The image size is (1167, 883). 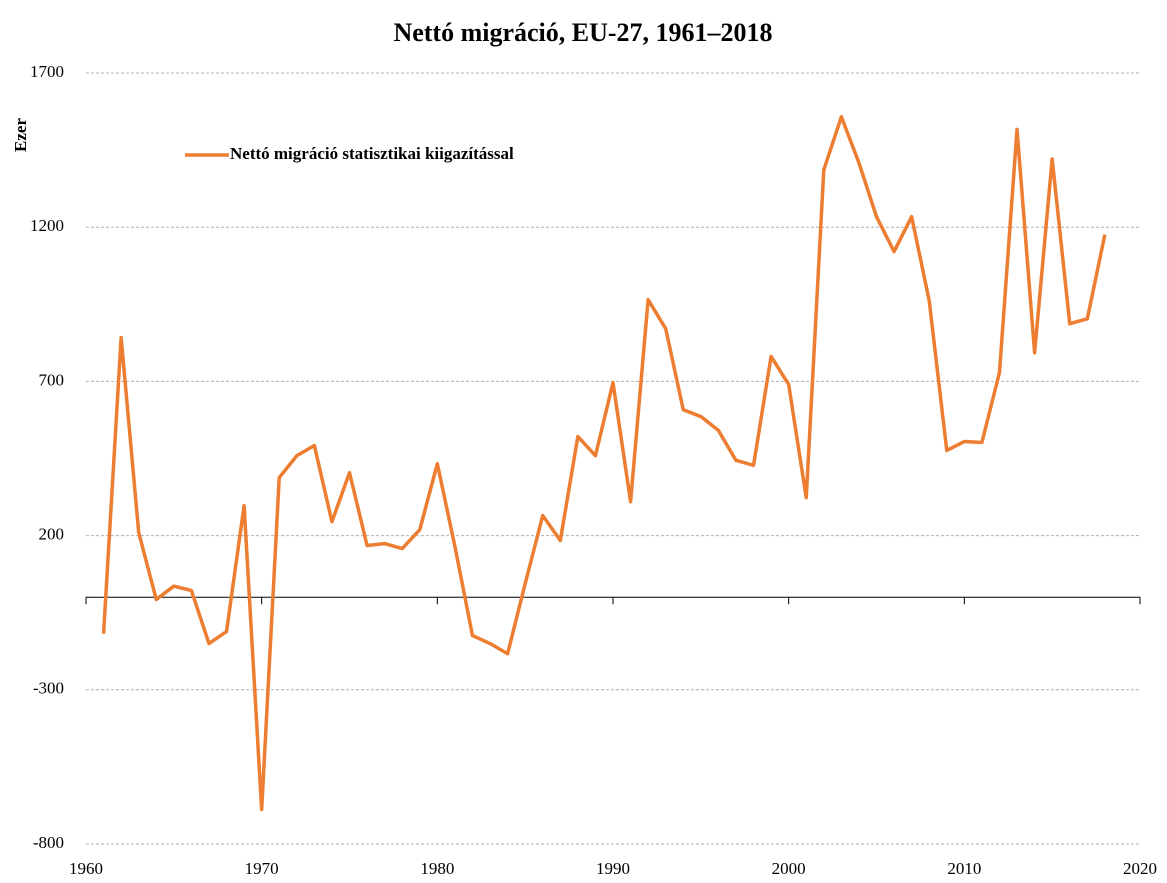 I want to click on x-tick-label: 1990, so click(x=613, y=868).